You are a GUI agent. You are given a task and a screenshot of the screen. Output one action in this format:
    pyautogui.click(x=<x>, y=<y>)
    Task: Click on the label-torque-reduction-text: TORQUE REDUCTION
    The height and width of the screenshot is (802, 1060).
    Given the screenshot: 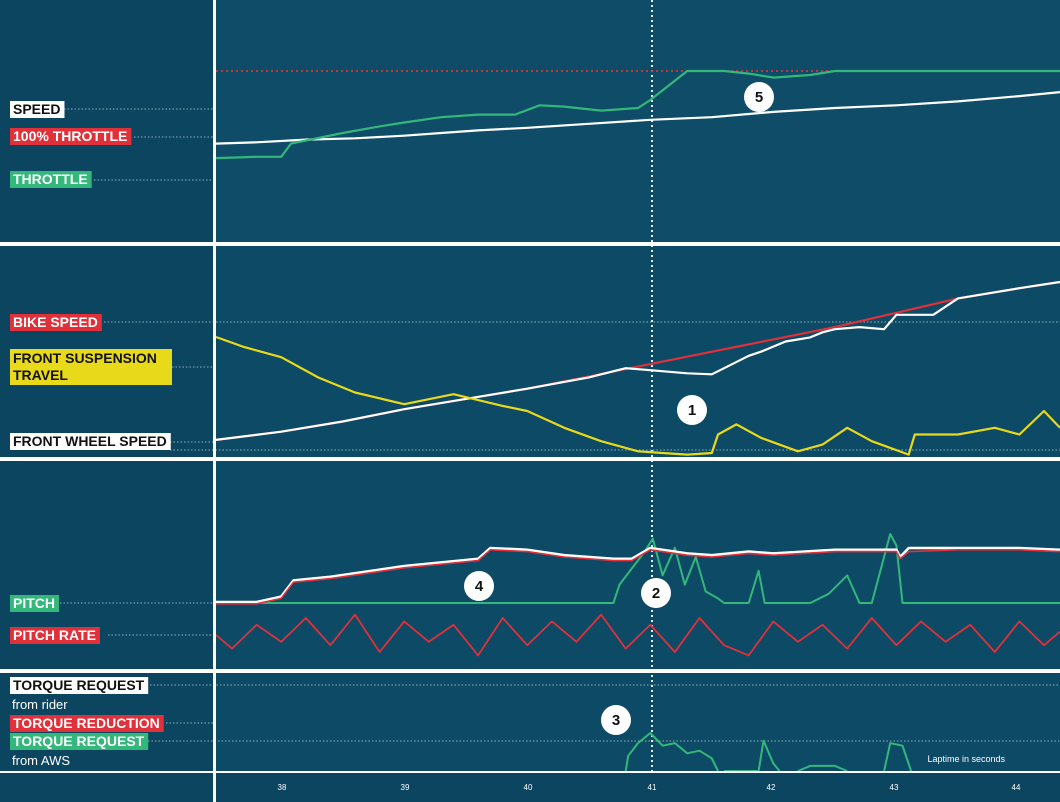 What is the action you would take?
    pyautogui.click(x=86, y=723)
    